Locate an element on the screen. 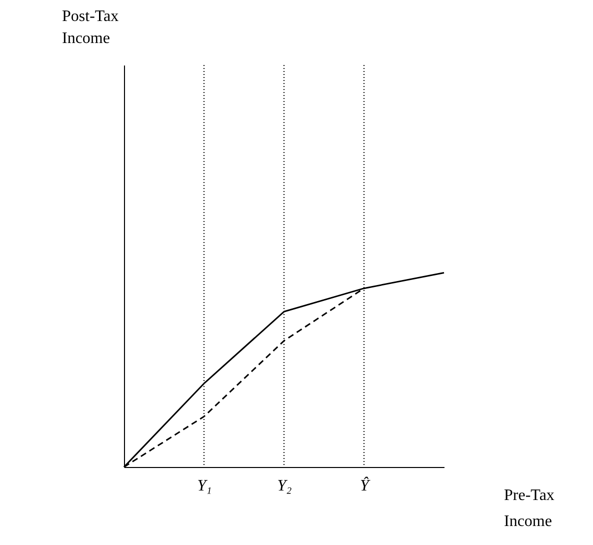  x-tick-label: Ŷ is located at coordinates (366, 485).